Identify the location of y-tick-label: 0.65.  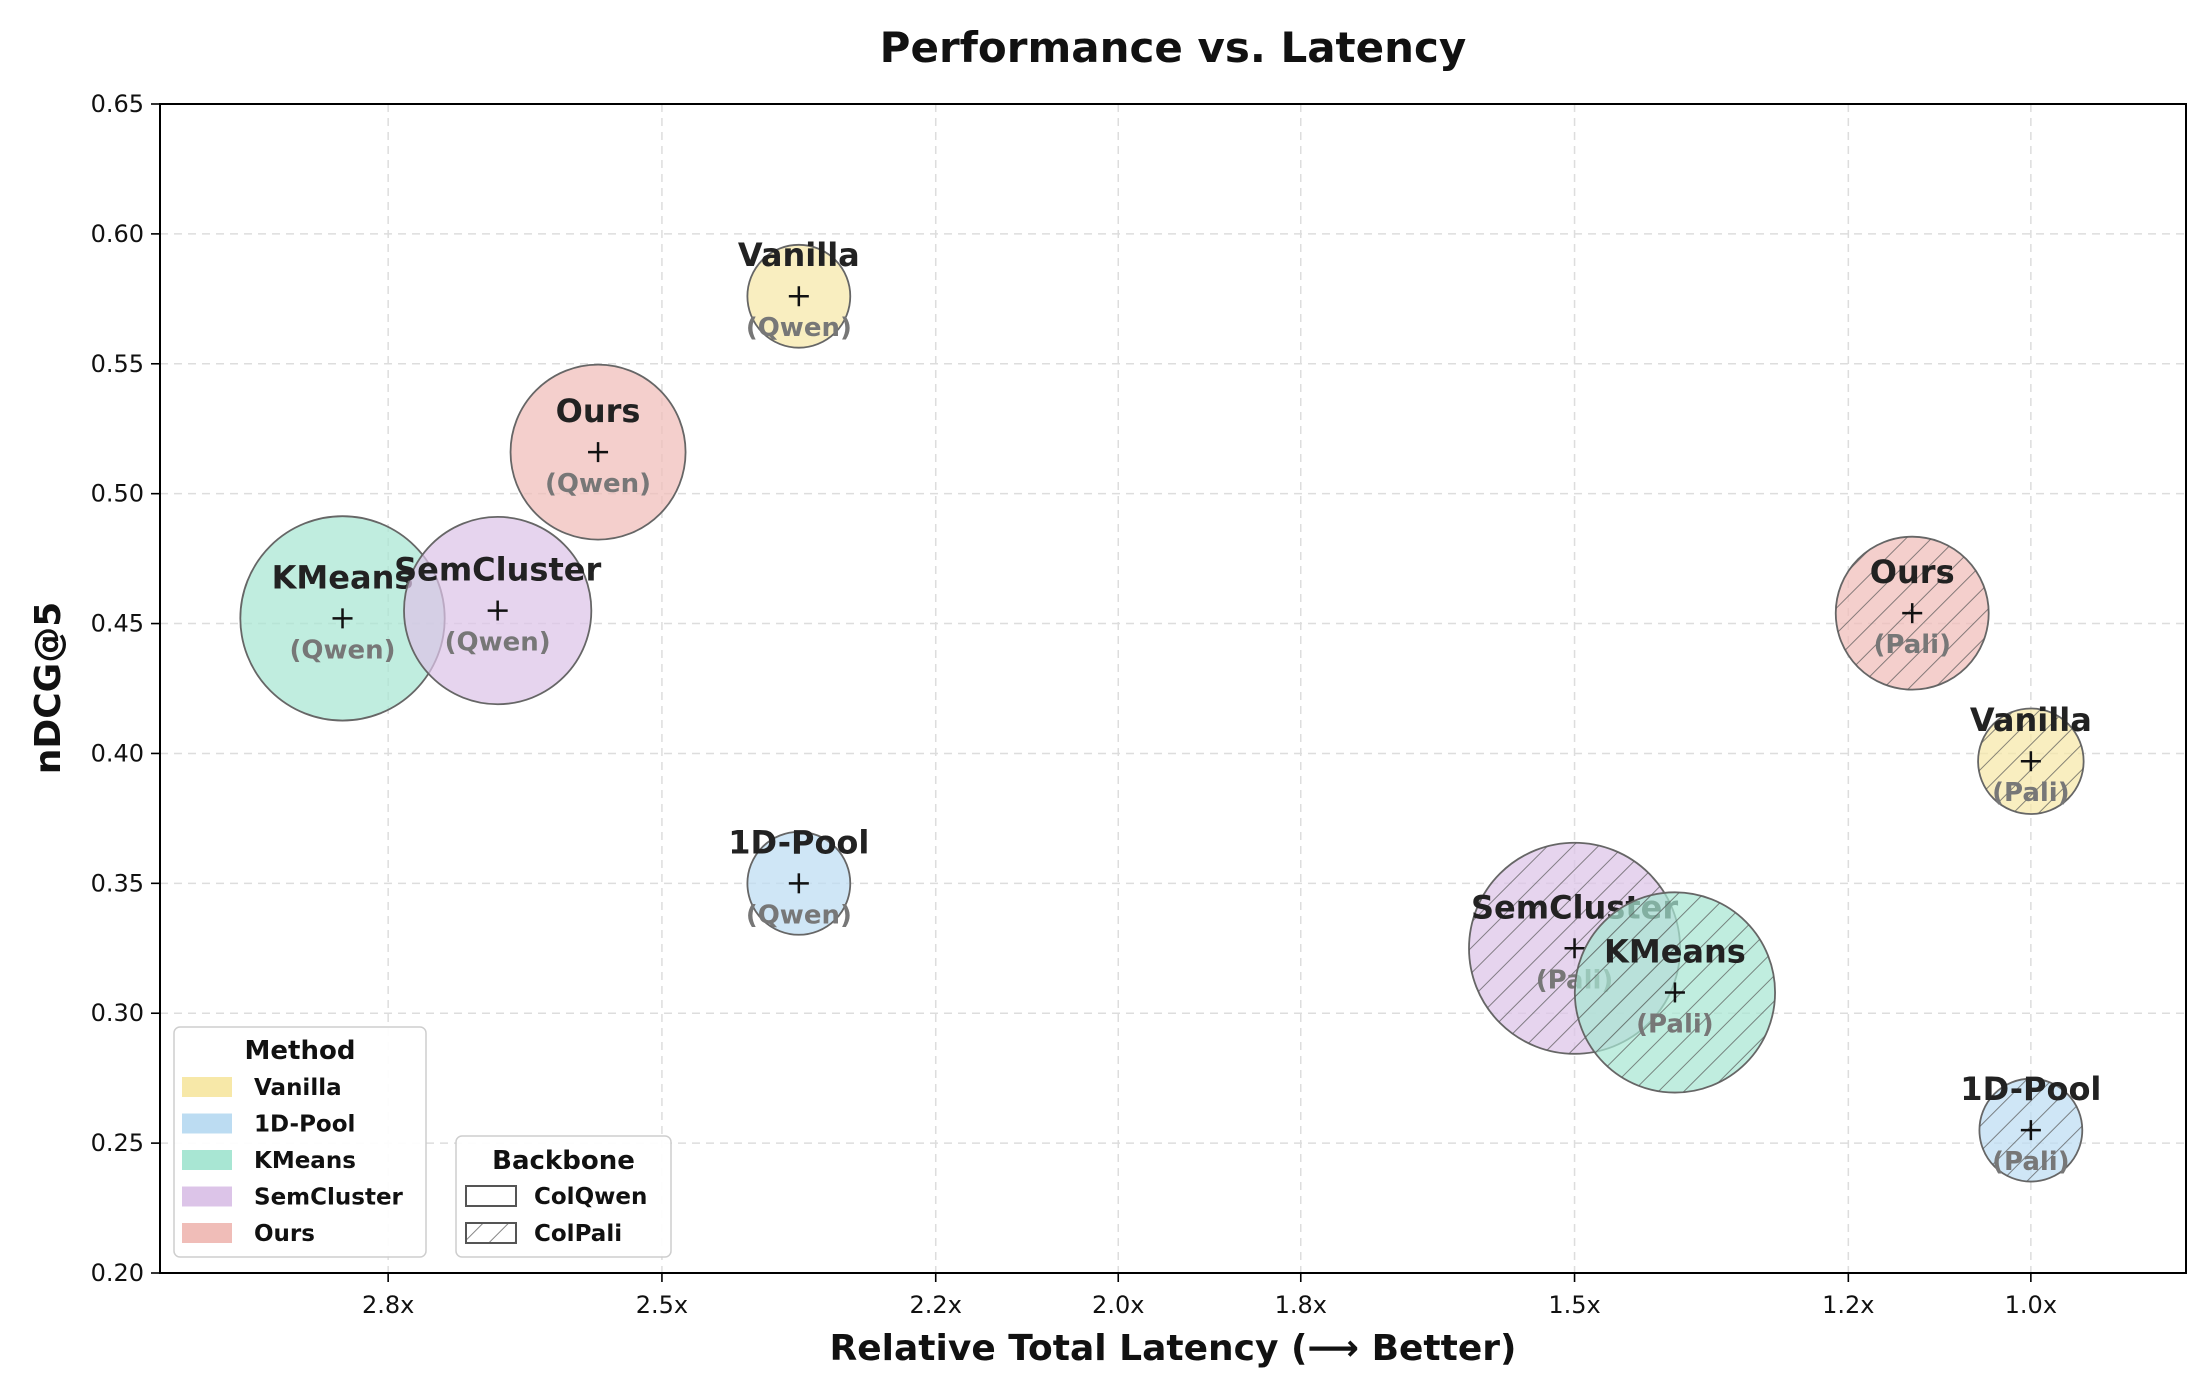
(117, 104).